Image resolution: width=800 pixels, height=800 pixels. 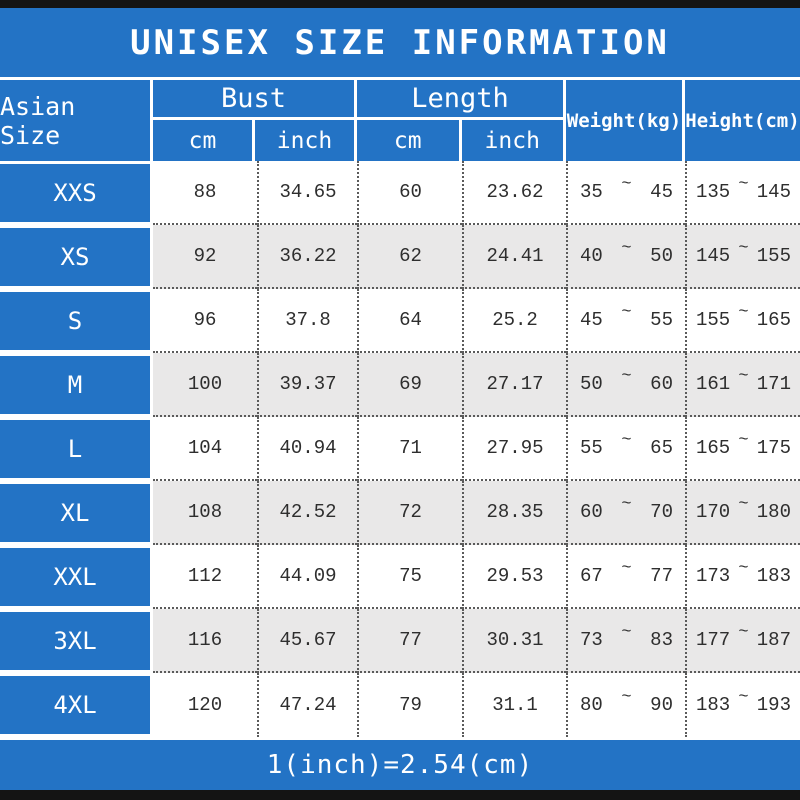 What do you see at coordinates (409, 385) in the screenshot?
I see `length-cm-value: 69` at bounding box center [409, 385].